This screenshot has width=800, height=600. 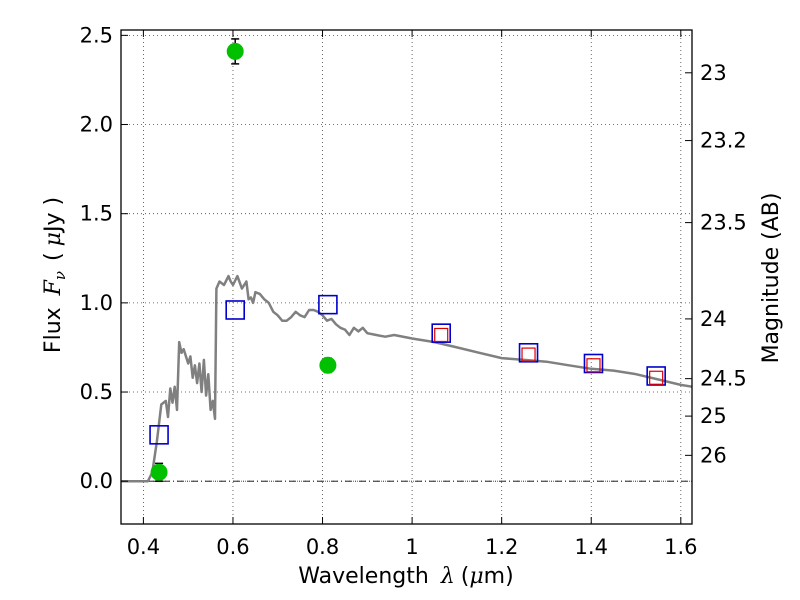 I want to click on x-axis-label: Wavelength λ (μm), so click(x=405, y=576).